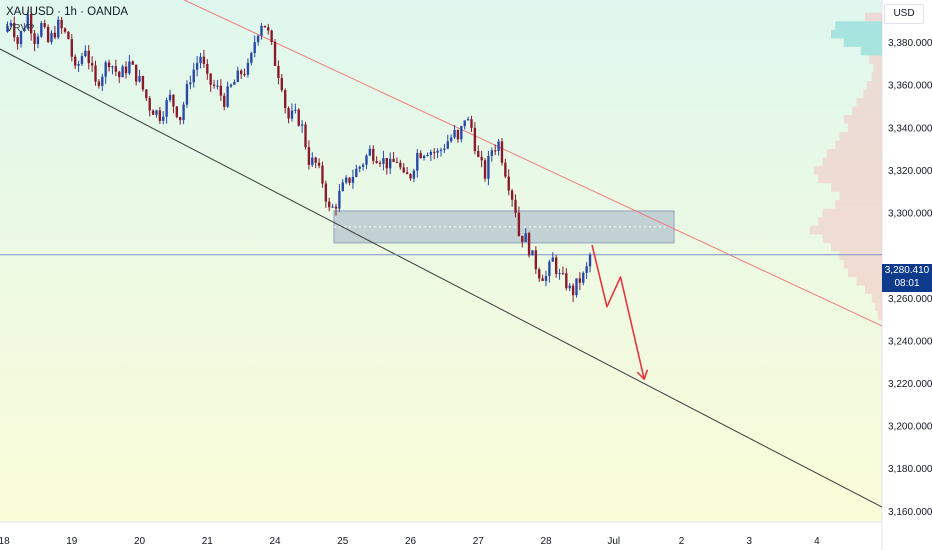  Describe the element at coordinates (910, 171) in the screenshot. I see `price-tick-label: 3,320.000` at that location.